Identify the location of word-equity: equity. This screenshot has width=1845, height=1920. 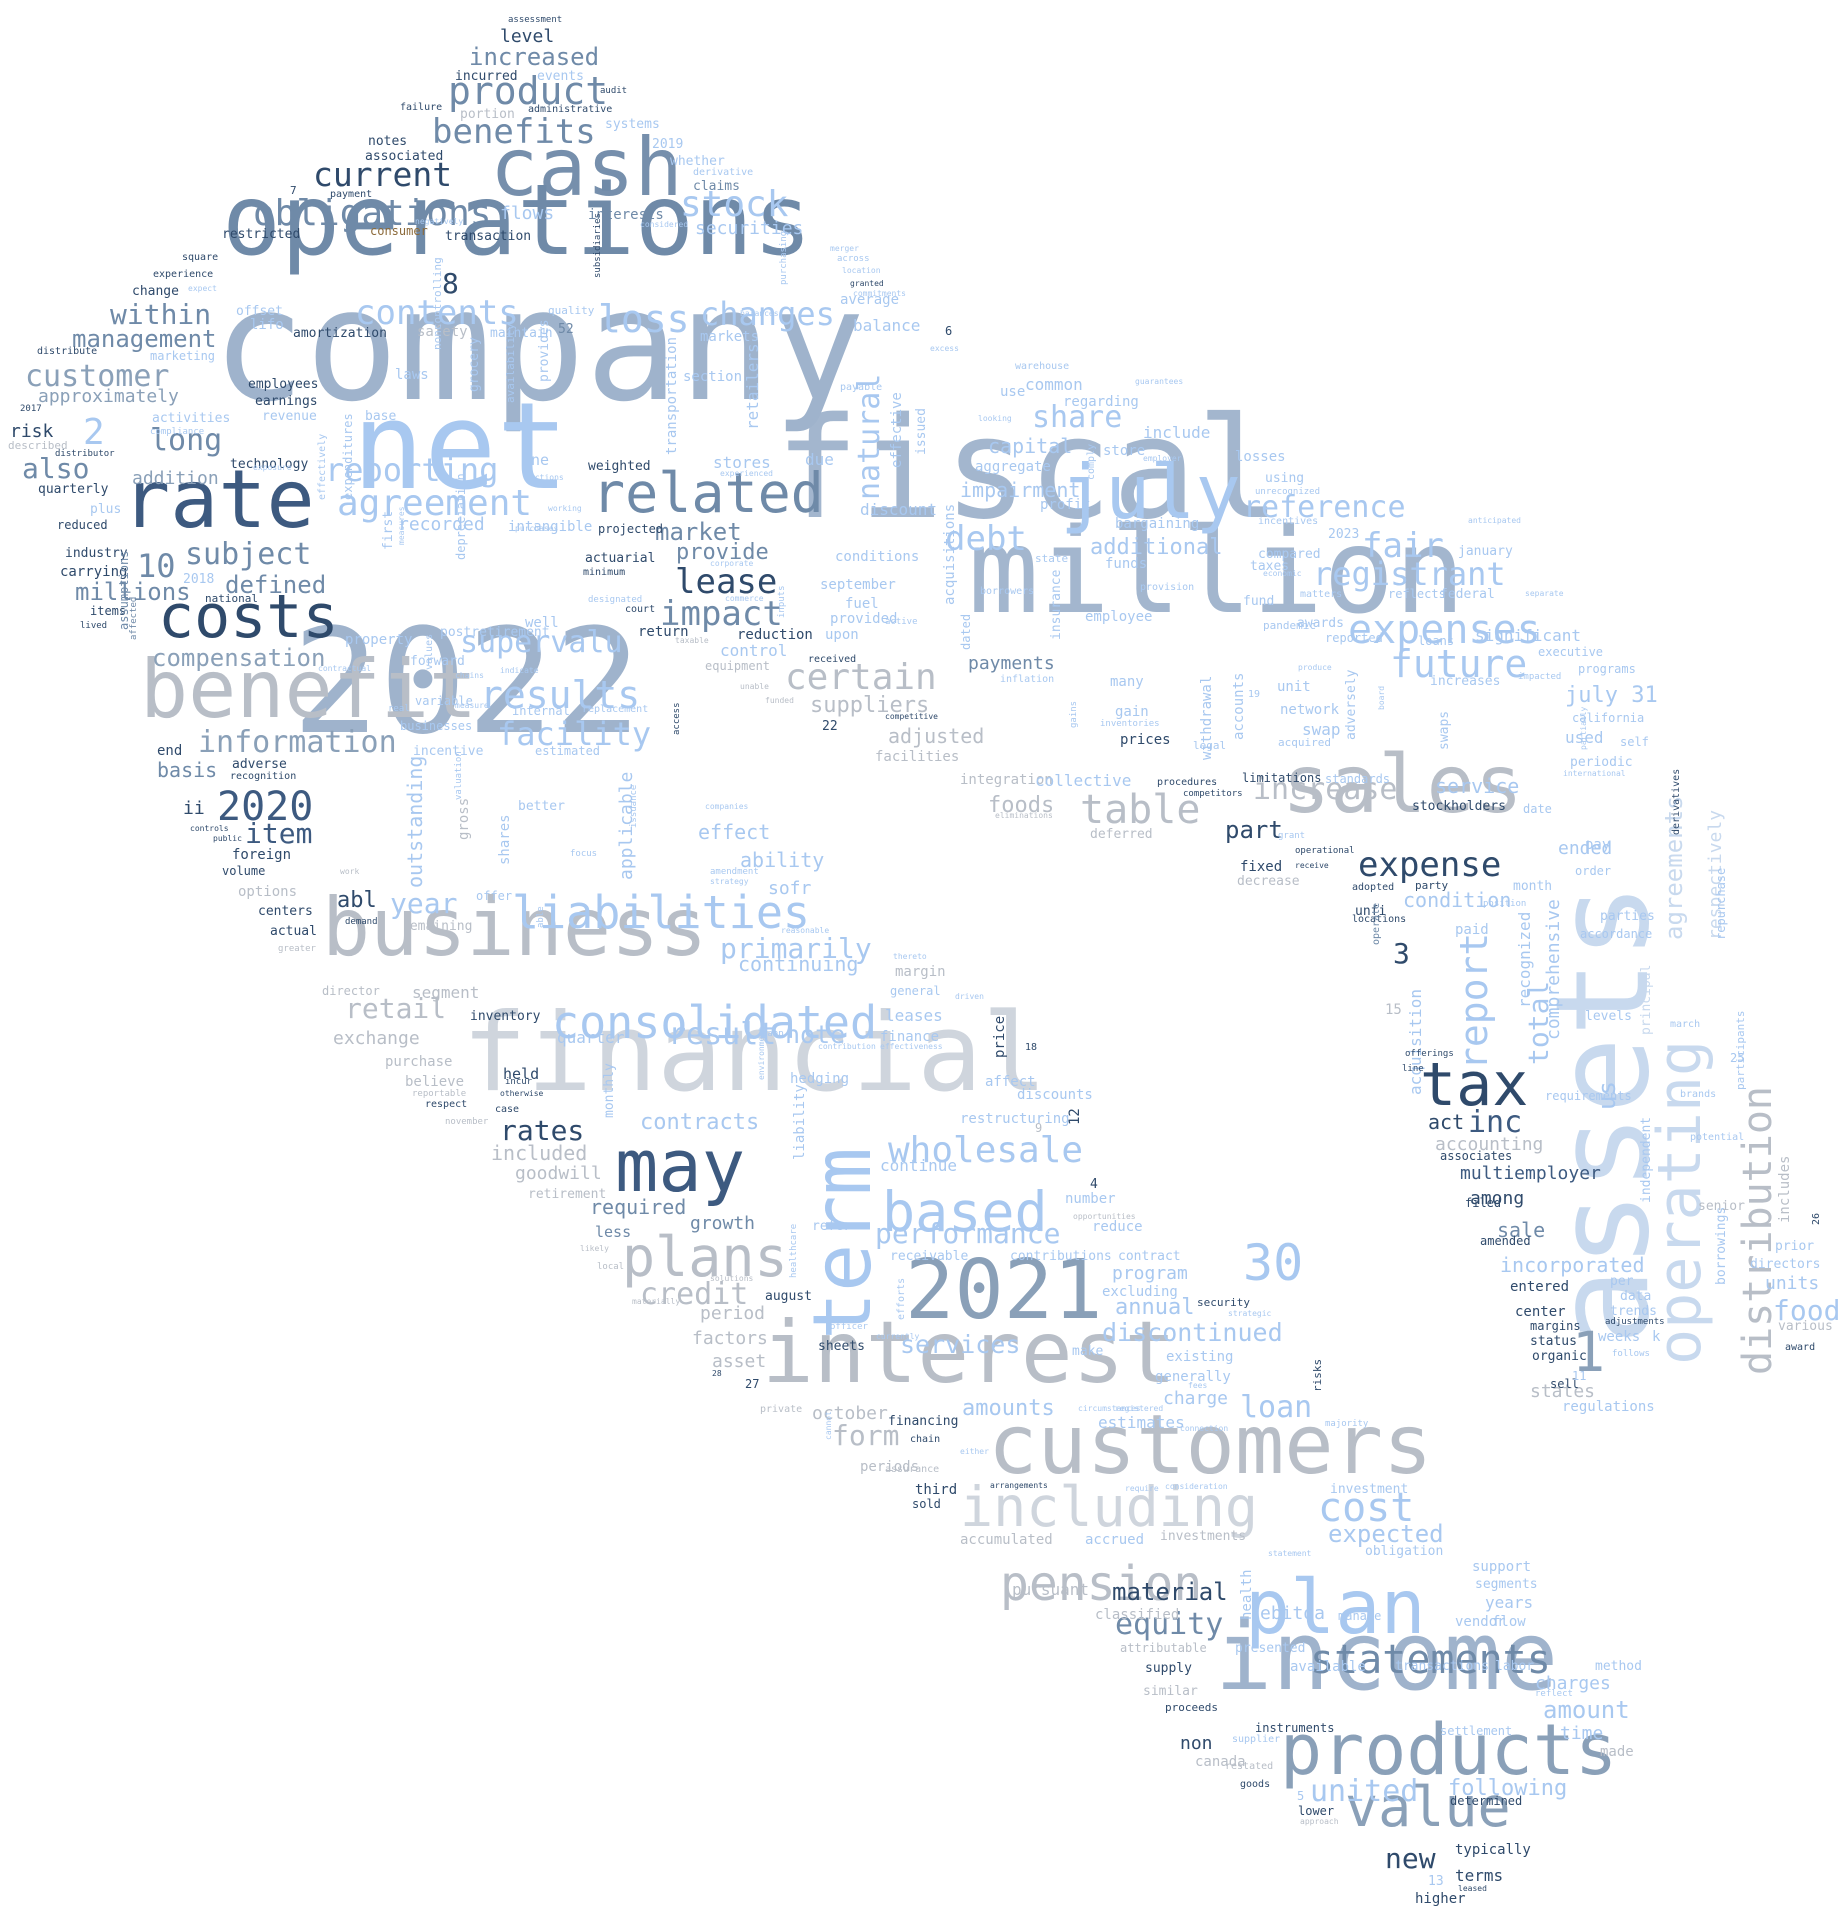
(1169, 1624).